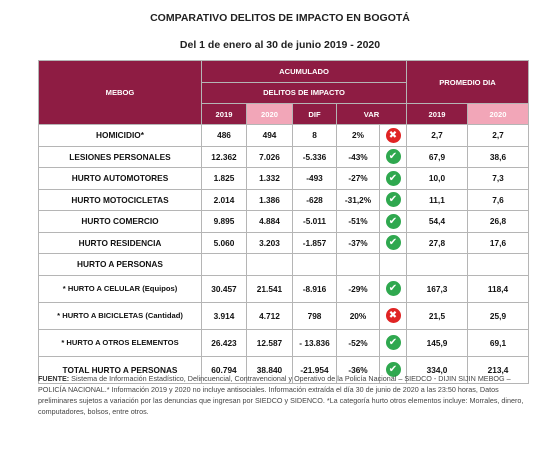  Describe the element at coordinates (269, 156) in the screenshot. I see `value-2020: 7.026` at that location.